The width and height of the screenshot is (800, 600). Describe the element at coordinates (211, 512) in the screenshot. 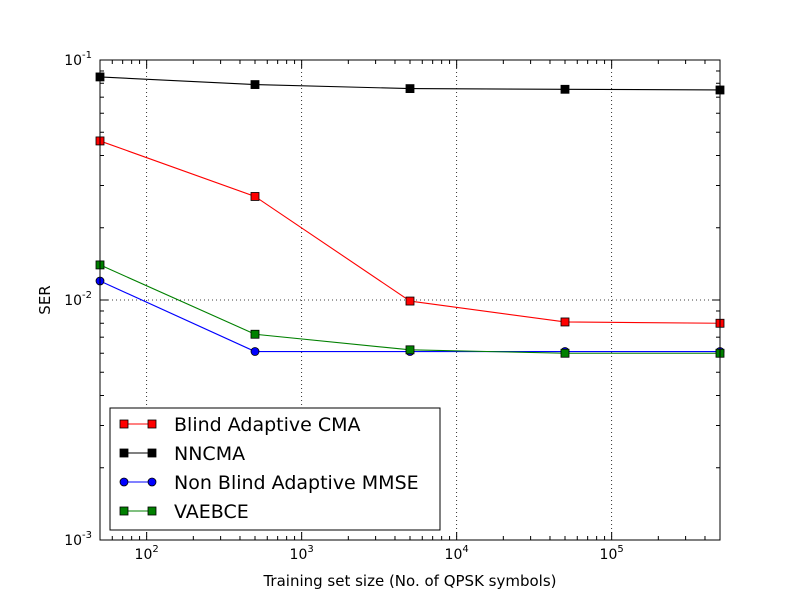

I see `legend-label: VAEBCE` at that location.